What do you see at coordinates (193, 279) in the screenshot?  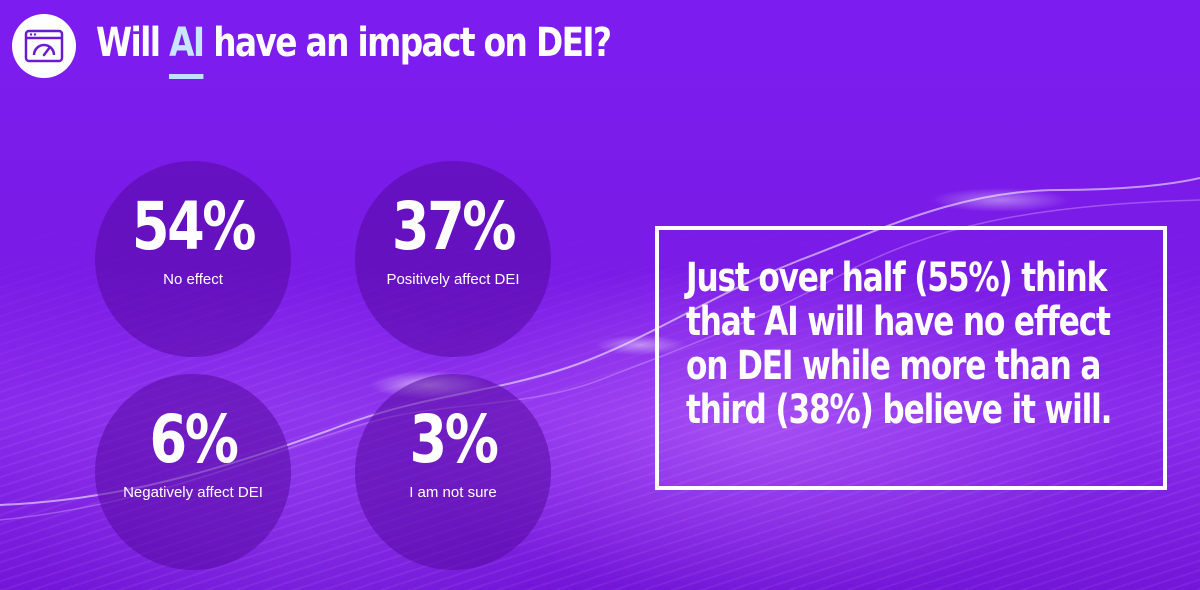 I see `stat-label: No effect` at bounding box center [193, 279].